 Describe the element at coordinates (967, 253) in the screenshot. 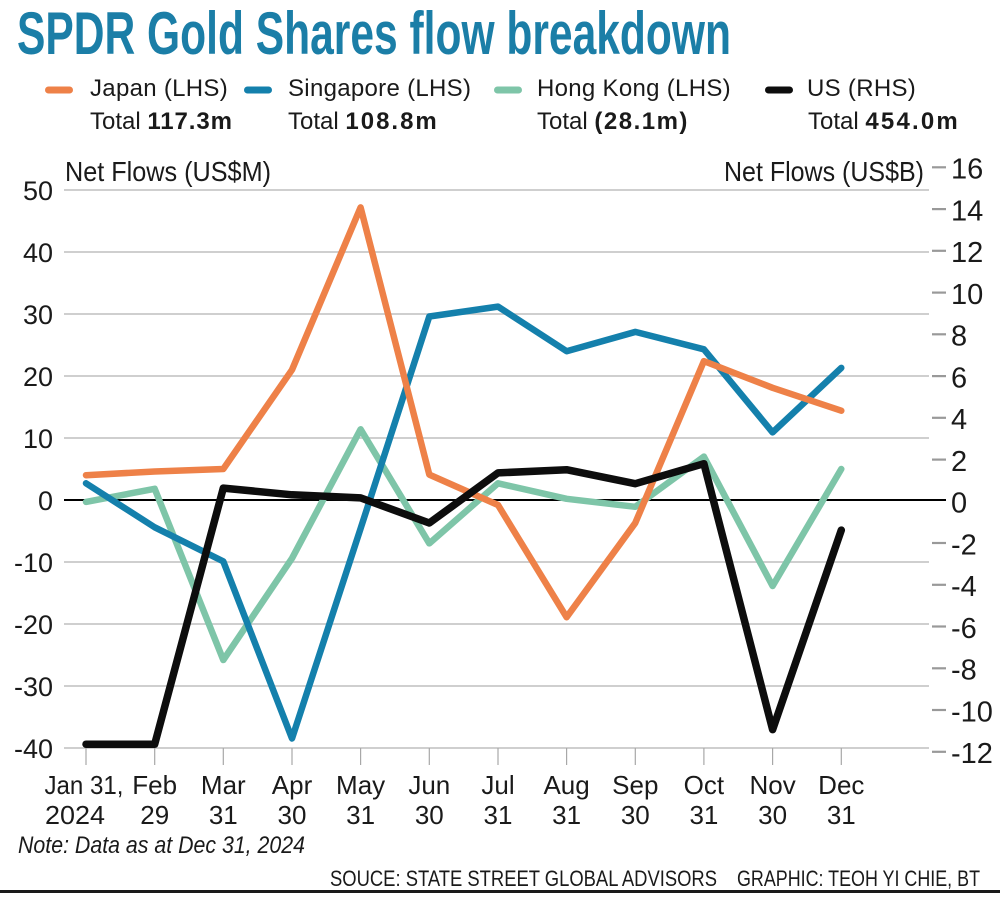

I see `svg-text: 12` at that location.